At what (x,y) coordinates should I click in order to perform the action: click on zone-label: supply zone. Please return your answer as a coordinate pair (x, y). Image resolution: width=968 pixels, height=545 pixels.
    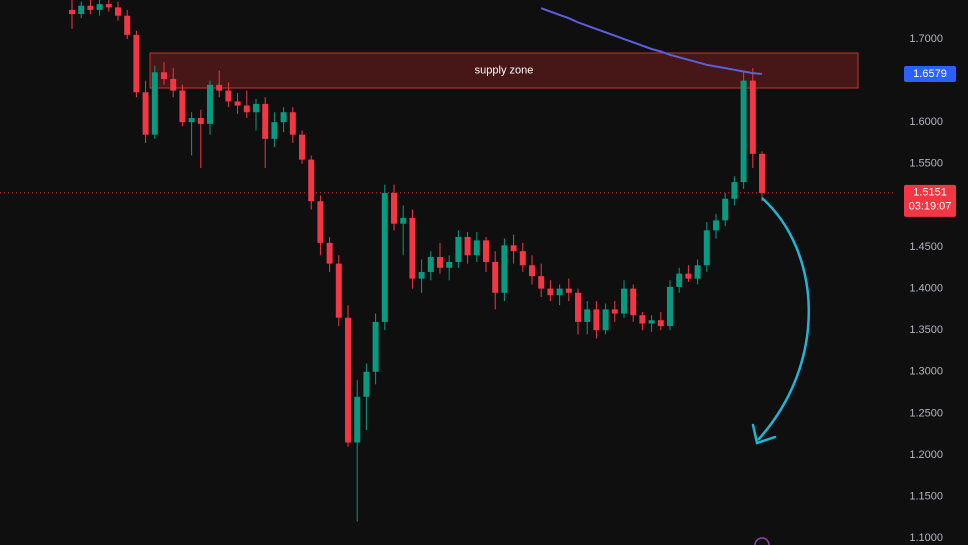
    Looking at the image, I should click on (504, 70).